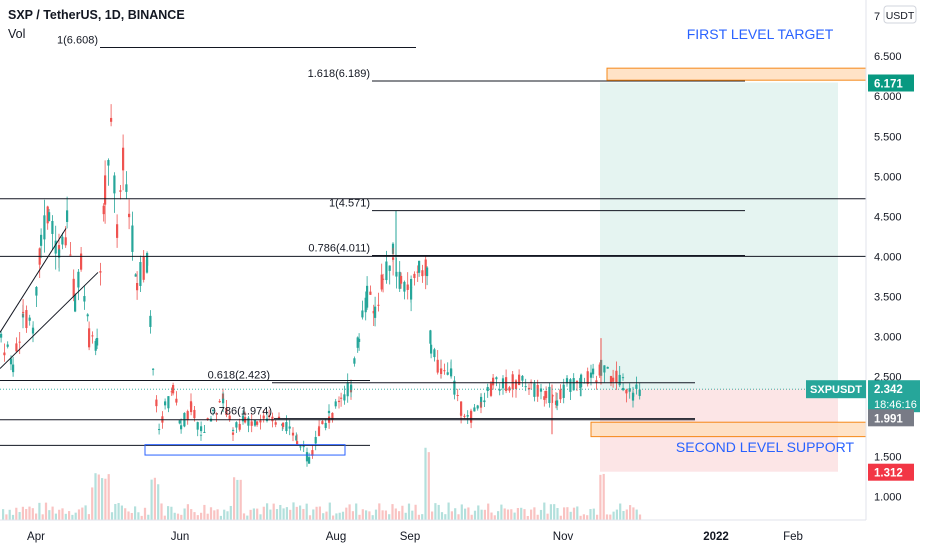 The image size is (932, 550). I want to click on fib-level-label: 1(4.571), so click(349, 204).